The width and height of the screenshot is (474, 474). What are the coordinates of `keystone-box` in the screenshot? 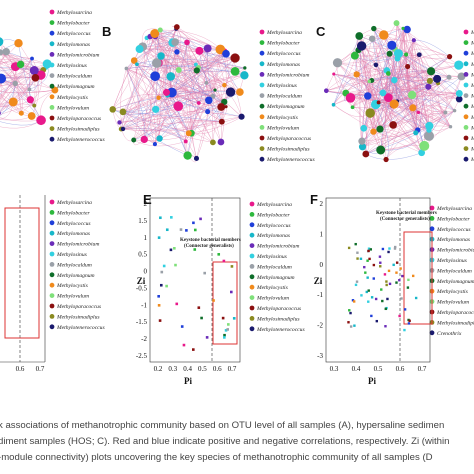 It's located at (225, 303).